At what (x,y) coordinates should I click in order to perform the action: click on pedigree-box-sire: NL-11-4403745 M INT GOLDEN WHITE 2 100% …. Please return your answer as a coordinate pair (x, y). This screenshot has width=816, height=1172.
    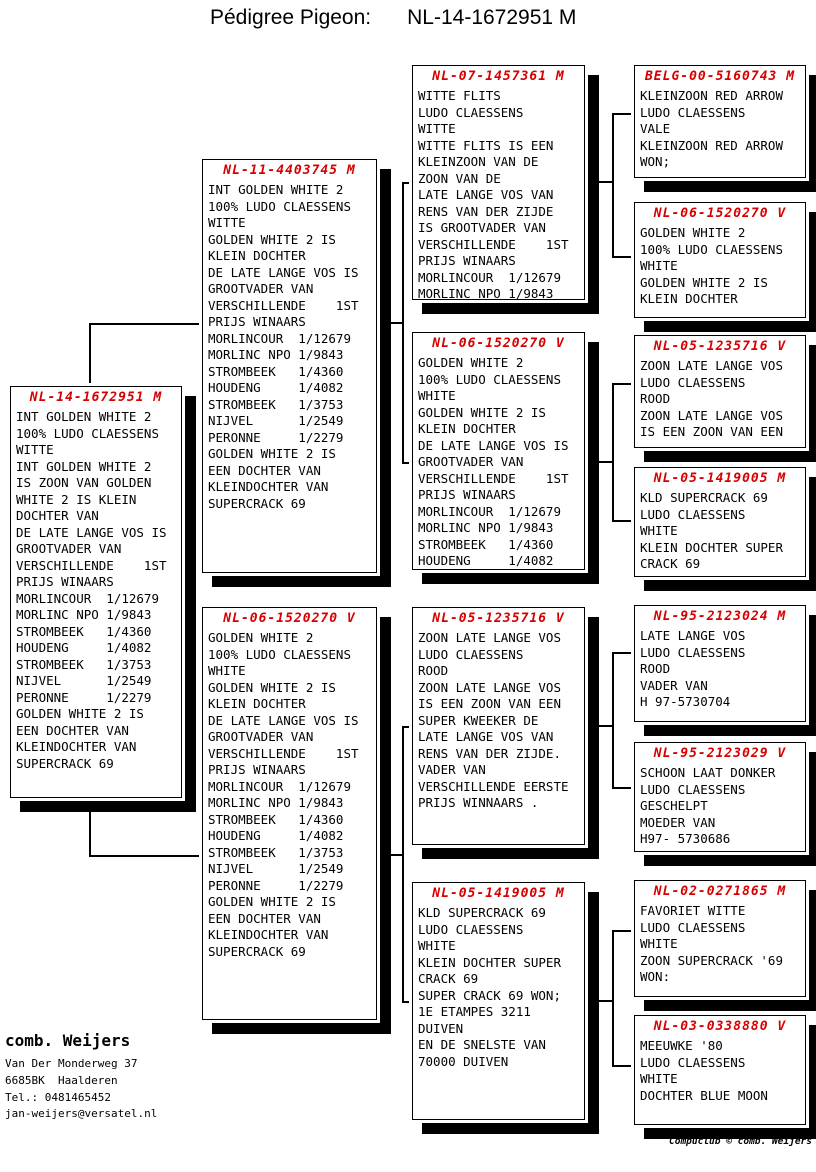
    Looking at the image, I should click on (289, 366).